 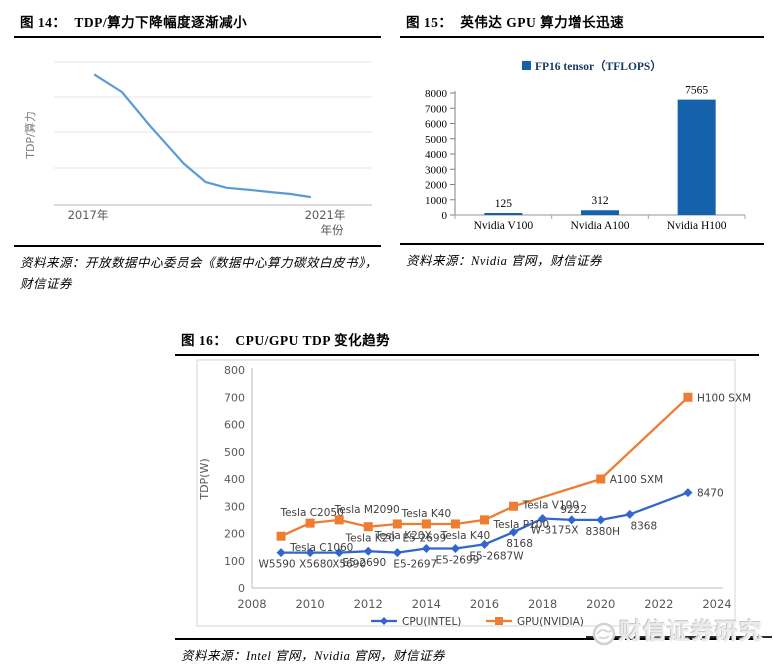 What do you see at coordinates (636, 480) in the screenshot?
I see `svg-text: A100 SXM` at bounding box center [636, 480].